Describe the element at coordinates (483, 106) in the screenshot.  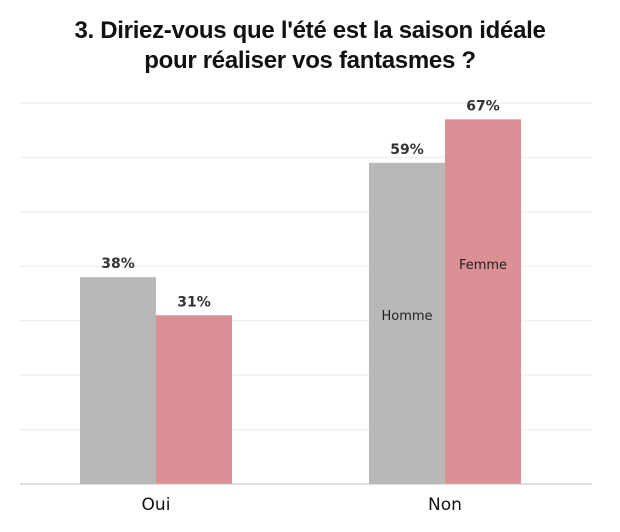
I see `data-label-femme-non: 67%` at that location.